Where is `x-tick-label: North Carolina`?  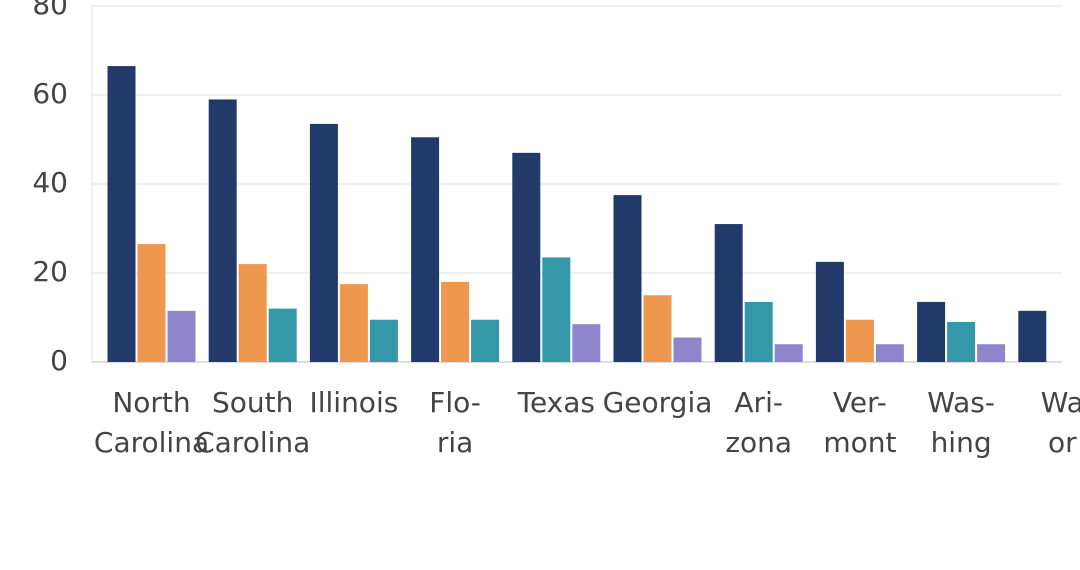 x-tick-label: North Carolina is located at coordinates (151, 422).